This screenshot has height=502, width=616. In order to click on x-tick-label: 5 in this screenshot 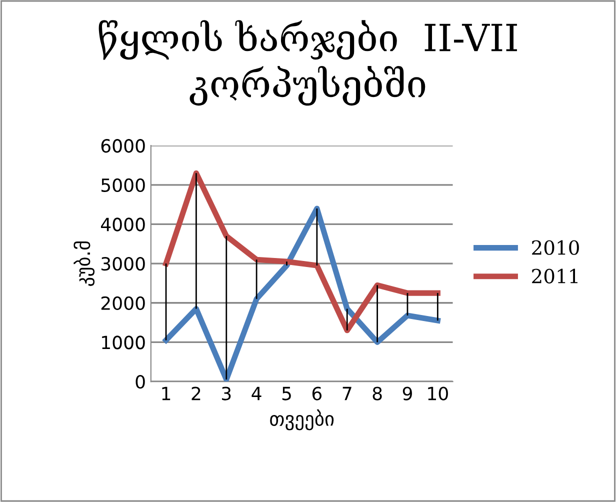, I will do `click(286, 393)`.